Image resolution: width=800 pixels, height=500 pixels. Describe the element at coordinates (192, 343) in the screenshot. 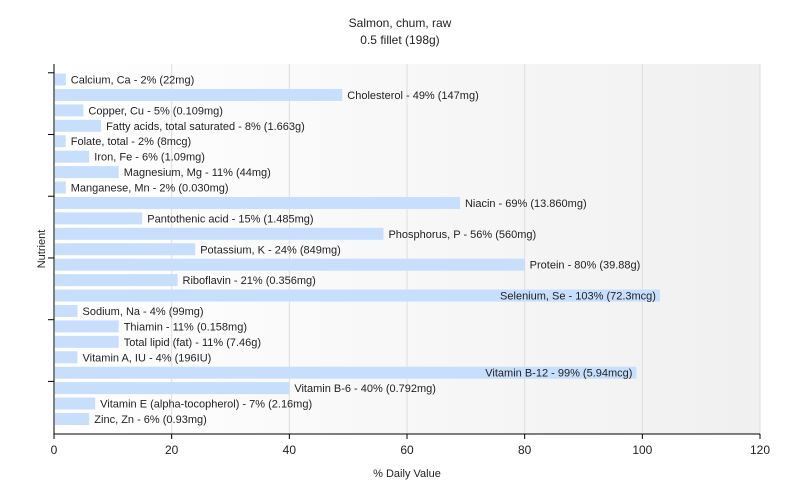

I see `bar-label: Total lipid (fat) - 11% (7.46g)` at that location.